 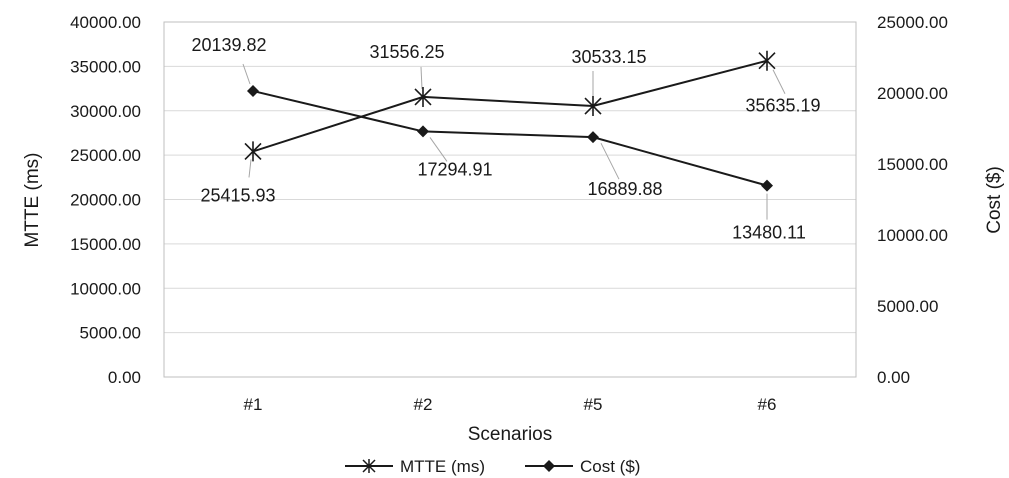 I want to click on y2-tick-label: 0.00, so click(x=893, y=377).